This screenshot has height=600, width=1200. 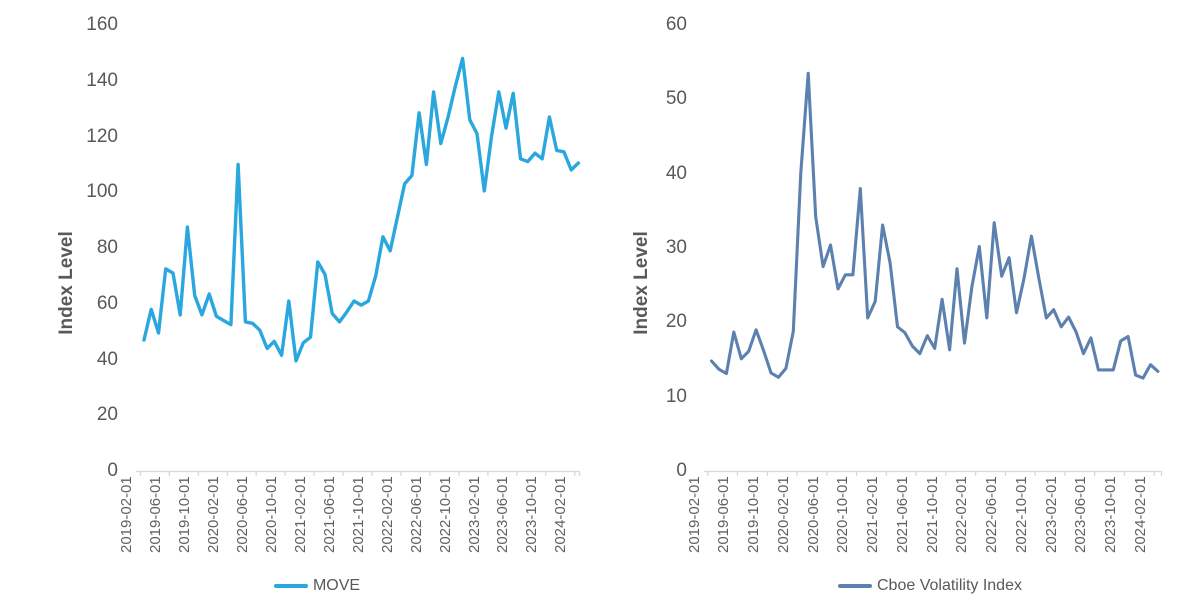 I want to click on move-legend: MOVE, so click(x=317, y=586).